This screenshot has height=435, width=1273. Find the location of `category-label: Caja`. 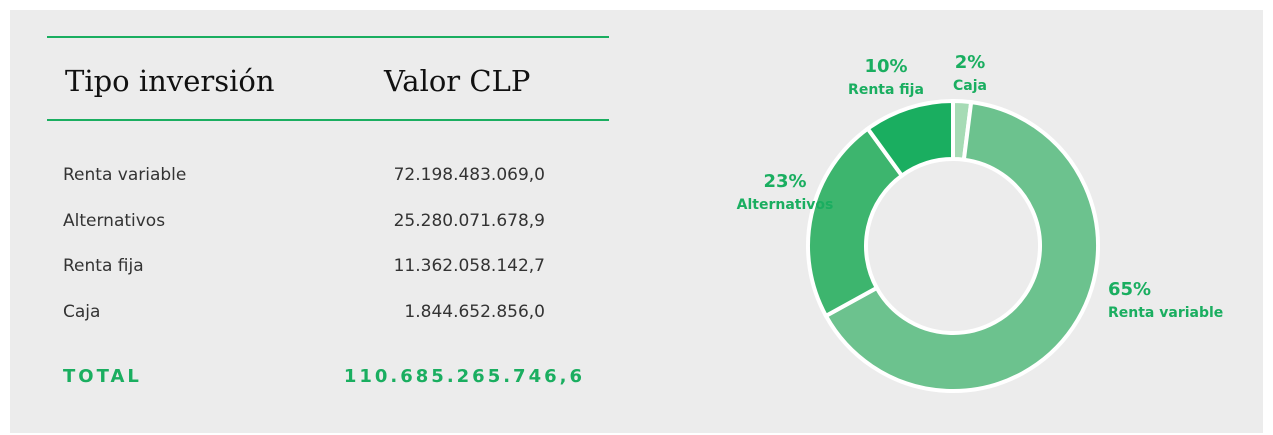

category-label: Caja is located at coordinates (970, 86).